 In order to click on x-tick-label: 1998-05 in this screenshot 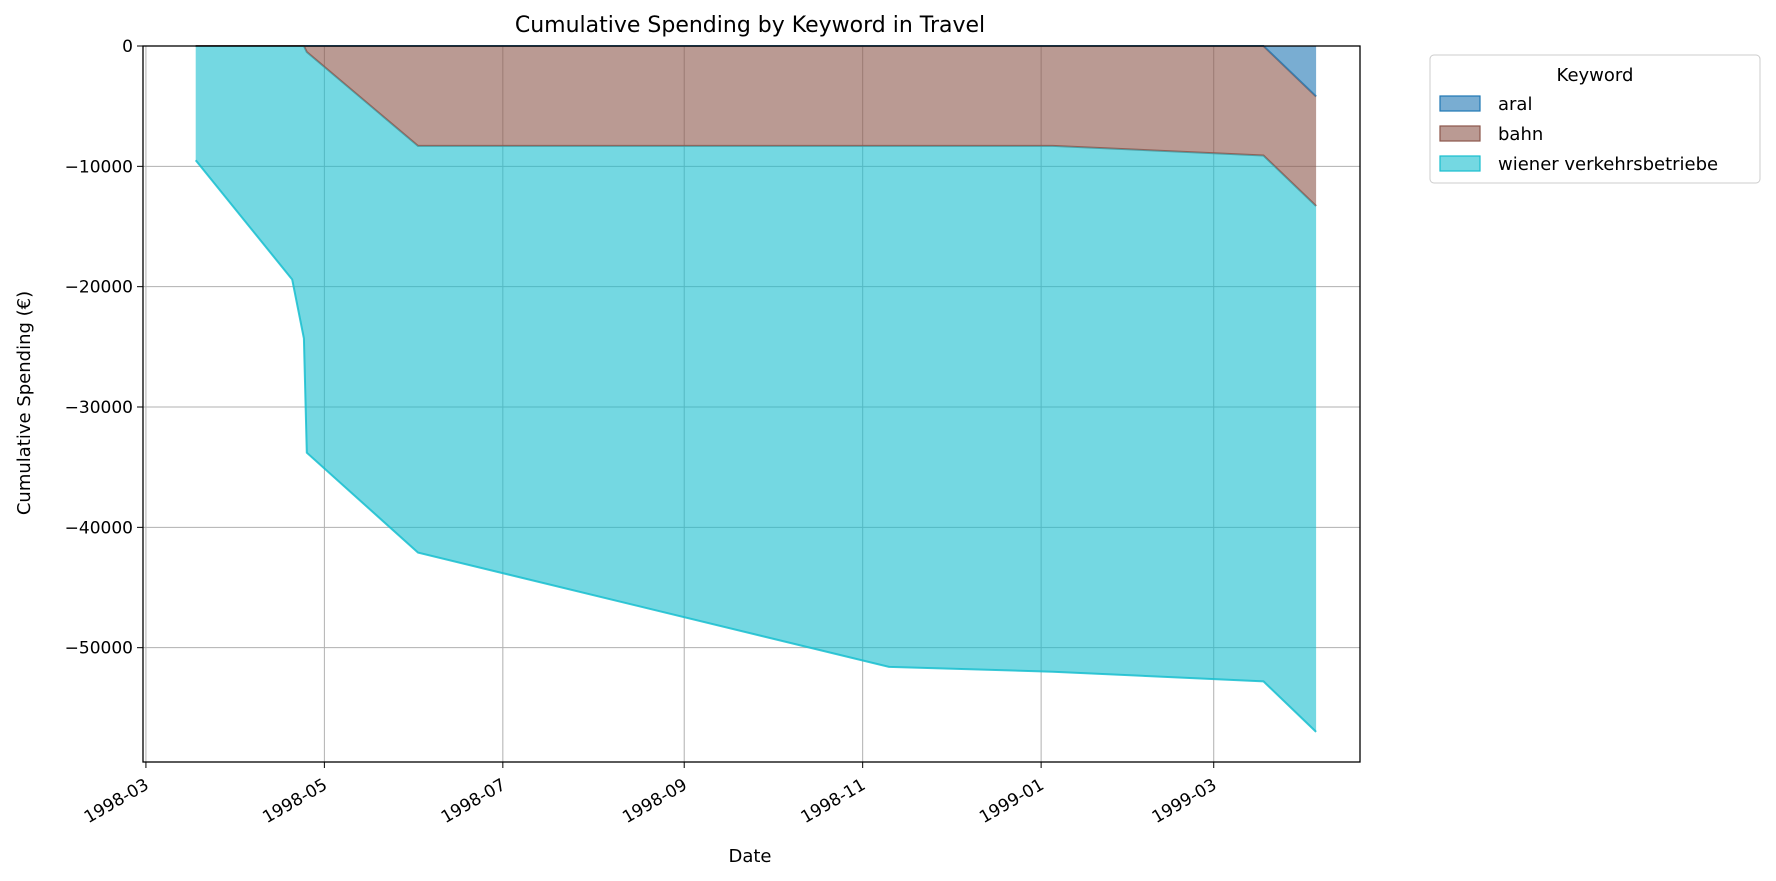, I will do `click(295, 801)`.